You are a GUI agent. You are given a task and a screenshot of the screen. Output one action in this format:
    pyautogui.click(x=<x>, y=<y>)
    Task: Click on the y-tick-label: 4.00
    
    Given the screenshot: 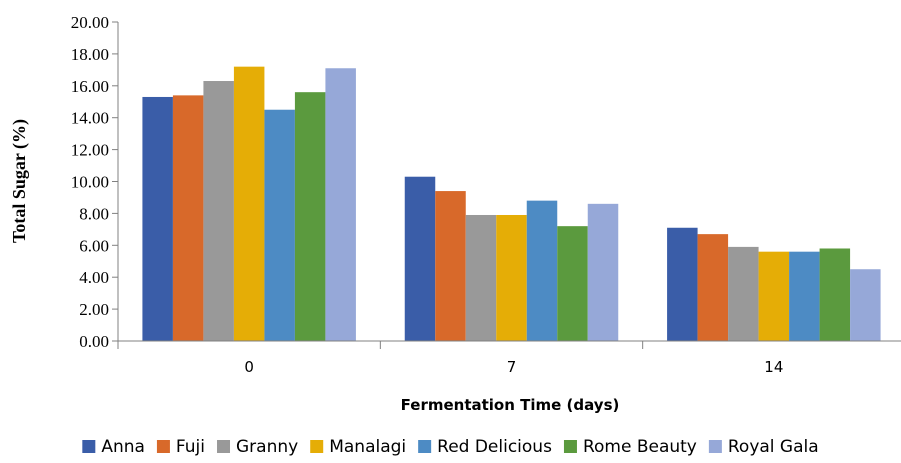 What is the action you would take?
    pyautogui.click(x=94, y=277)
    